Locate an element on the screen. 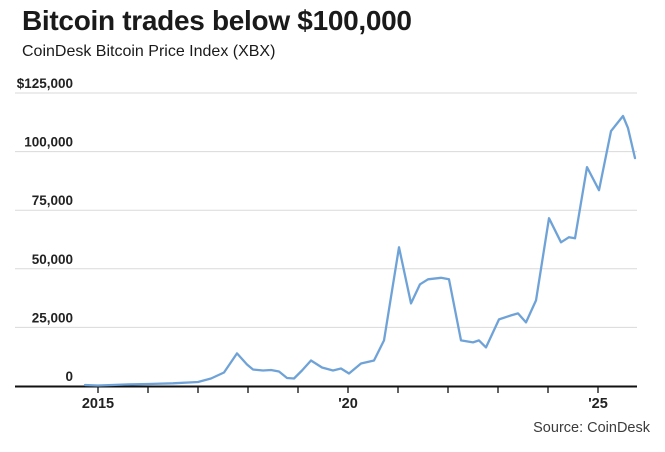 The image size is (665, 452). y-axis-label: $125,000 is located at coordinates (45, 83).